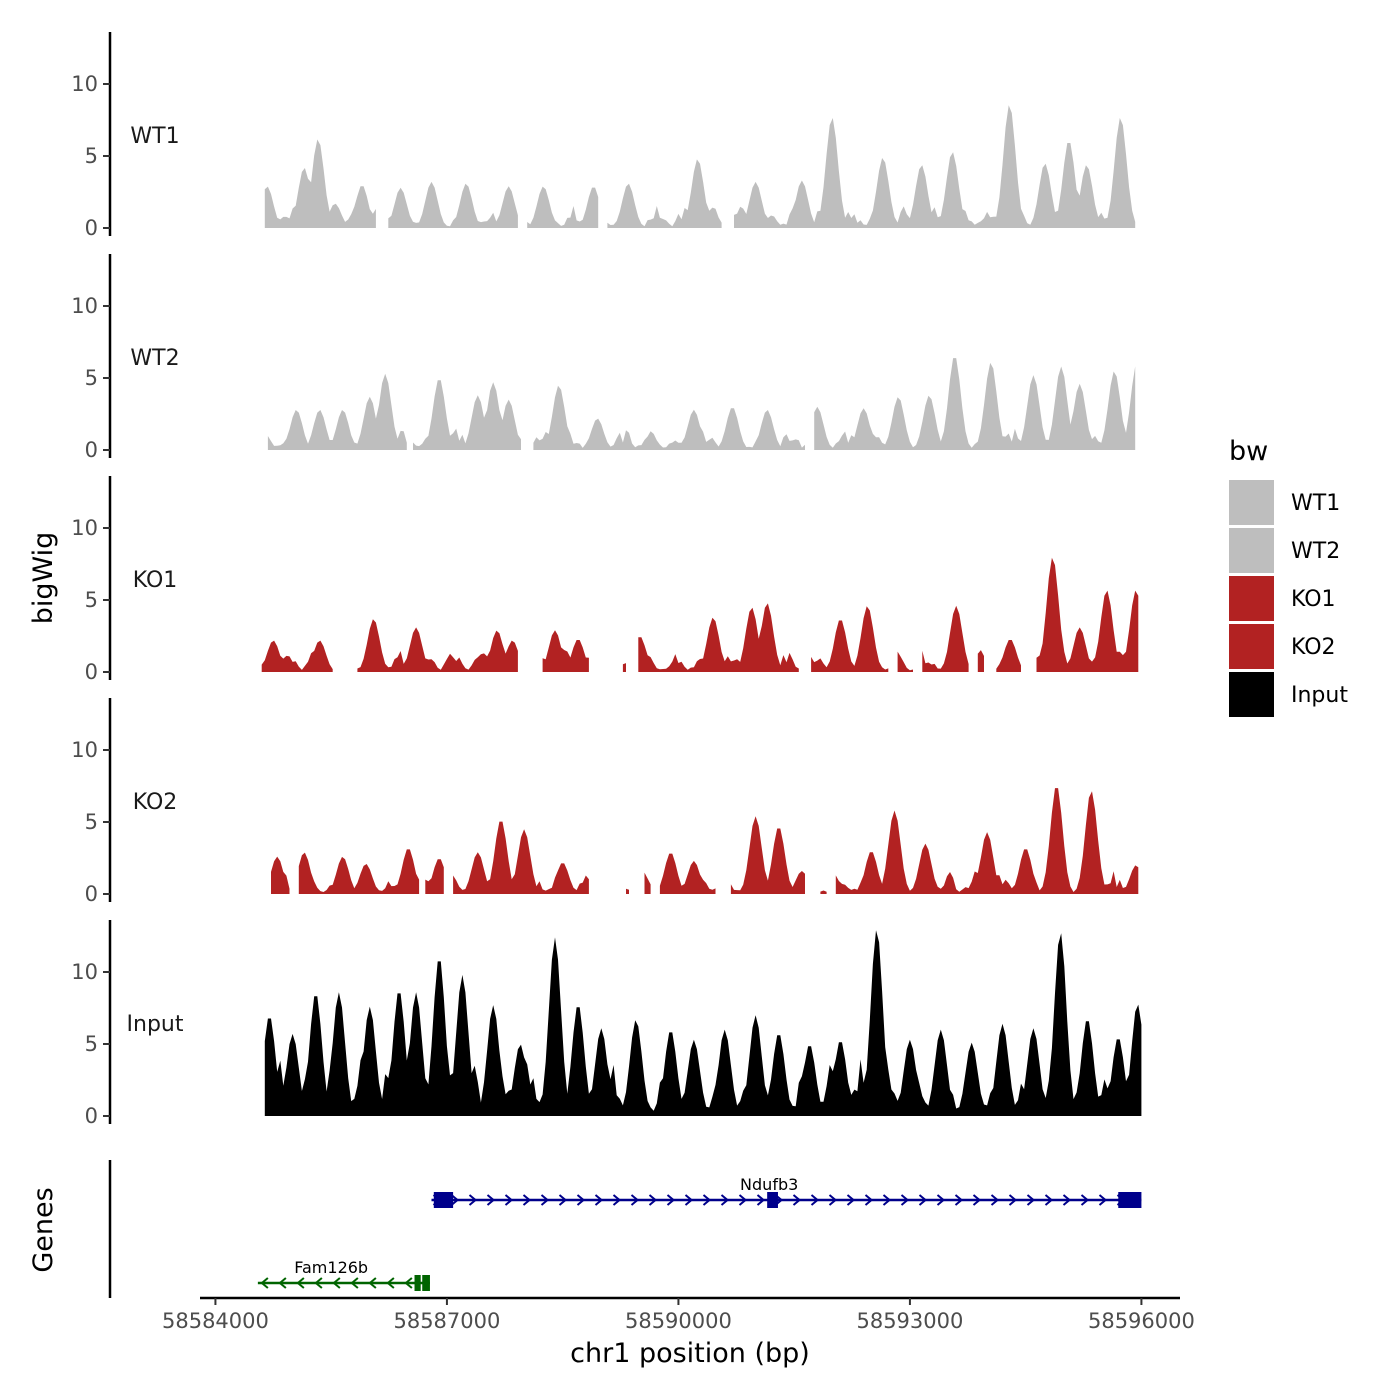  What do you see at coordinates (1315, 503) in the screenshot?
I see `legend-label: WT1` at bounding box center [1315, 503].